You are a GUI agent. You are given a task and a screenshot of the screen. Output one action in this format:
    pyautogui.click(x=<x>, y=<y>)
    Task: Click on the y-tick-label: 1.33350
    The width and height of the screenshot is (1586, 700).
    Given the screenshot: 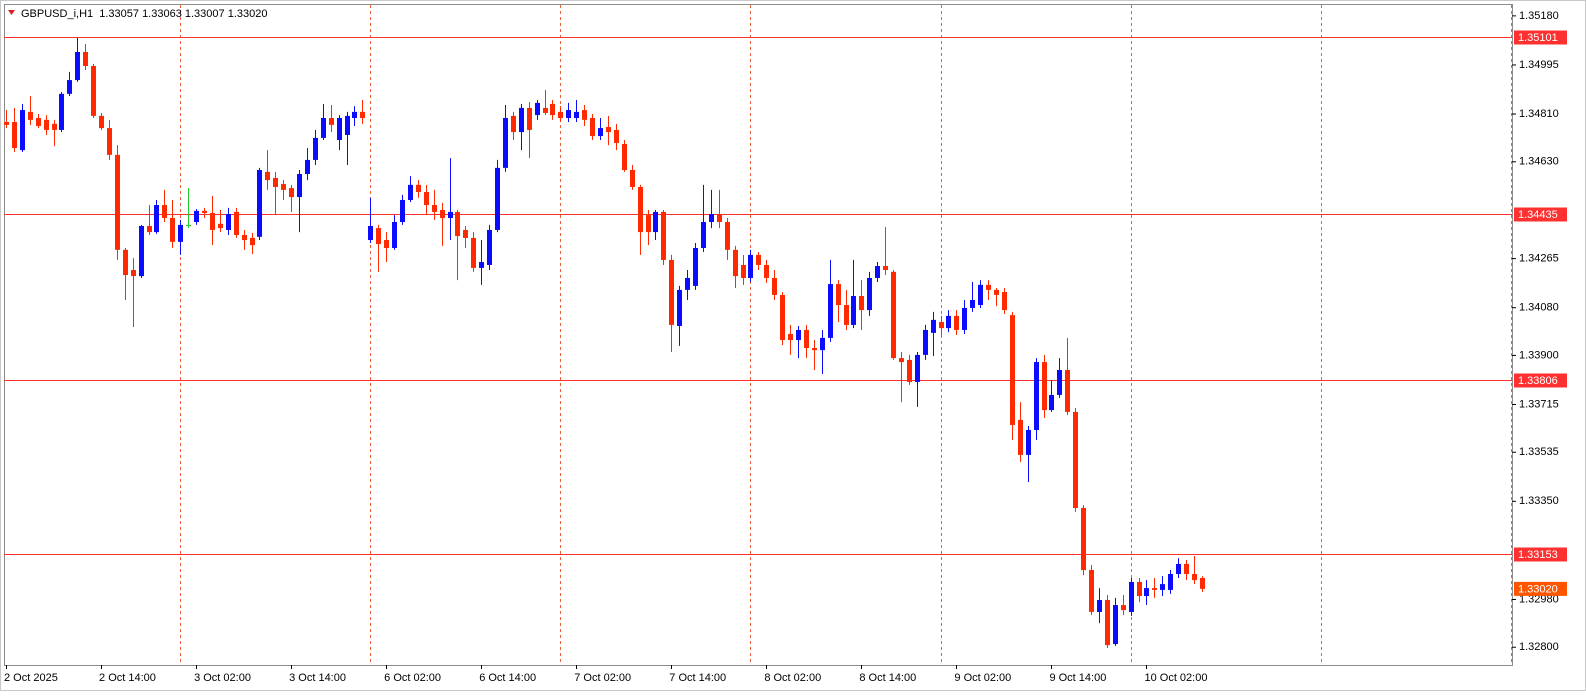 What is the action you would take?
    pyautogui.click(x=1539, y=501)
    